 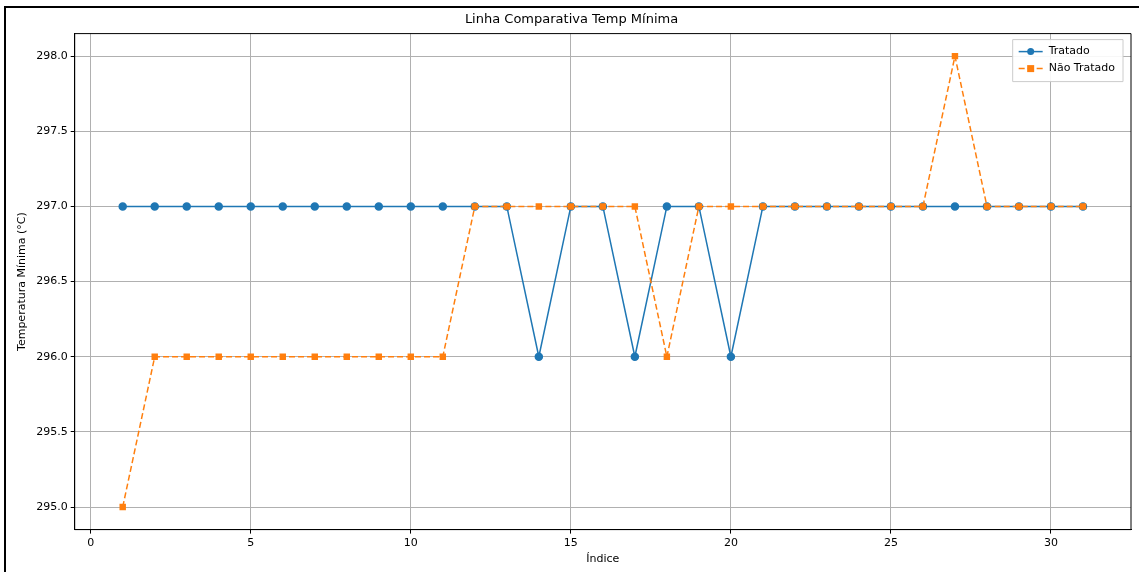 What do you see at coordinates (1069, 51) in the screenshot?
I see `legend-label: Tratado` at bounding box center [1069, 51].